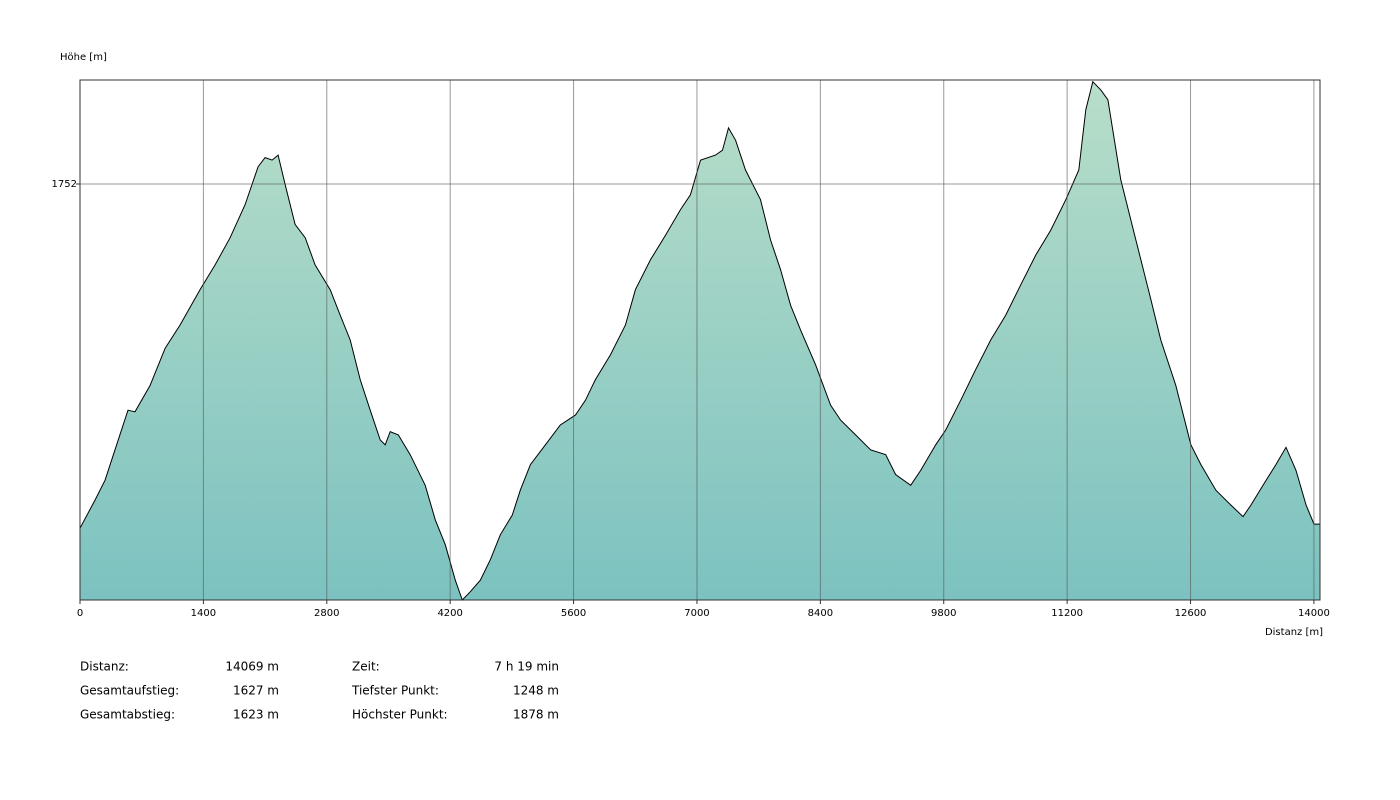 This screenshot has width=1400, height=800. I want to click on stat-value: 1627 m, so click(256, 691).